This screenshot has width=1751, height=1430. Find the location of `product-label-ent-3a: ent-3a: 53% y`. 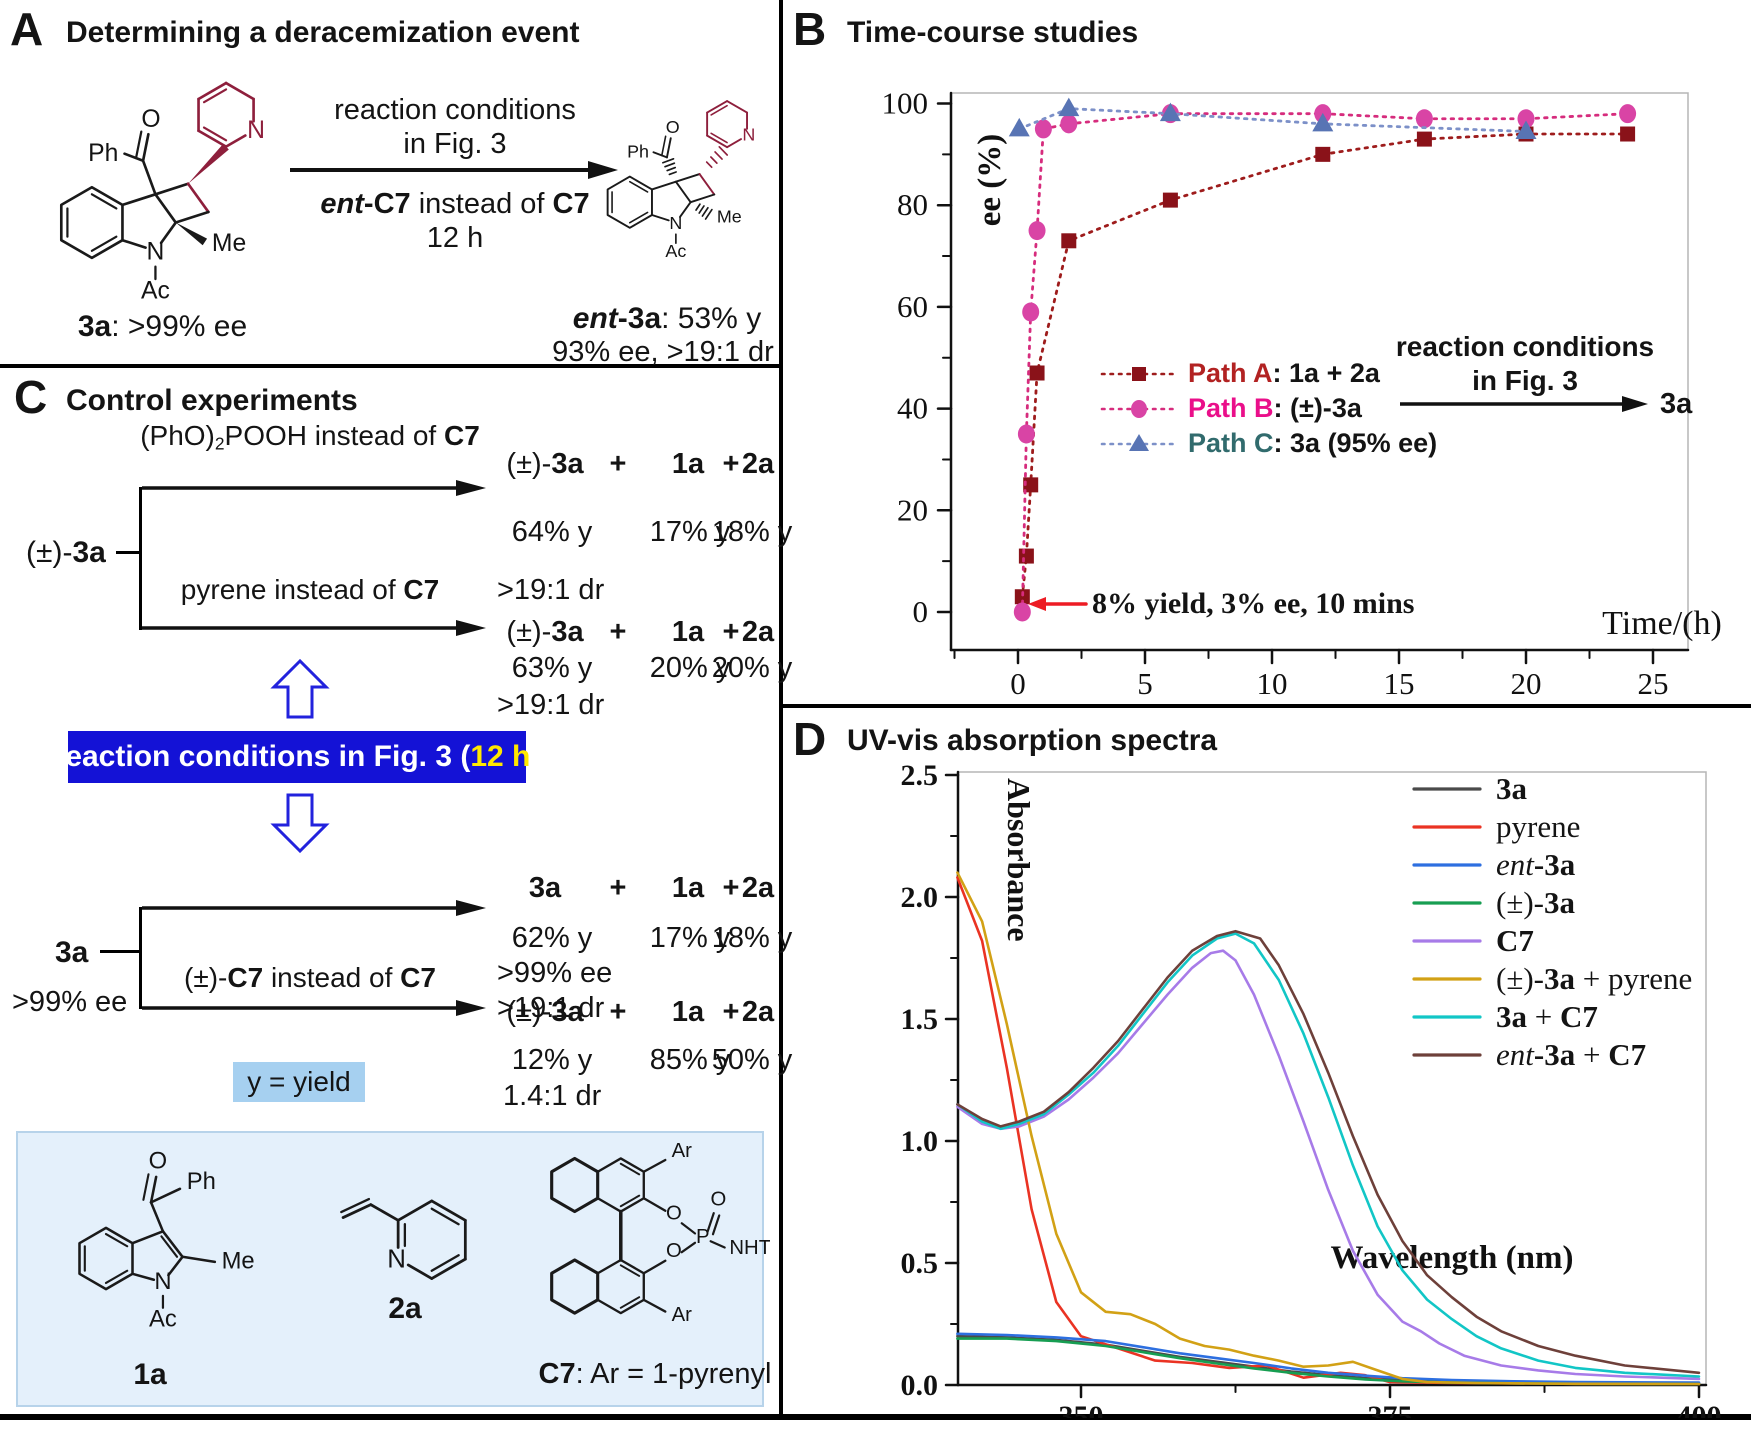

product-label-ent-3a: ent-3a: 53% y is located at coordinates (667, 318).